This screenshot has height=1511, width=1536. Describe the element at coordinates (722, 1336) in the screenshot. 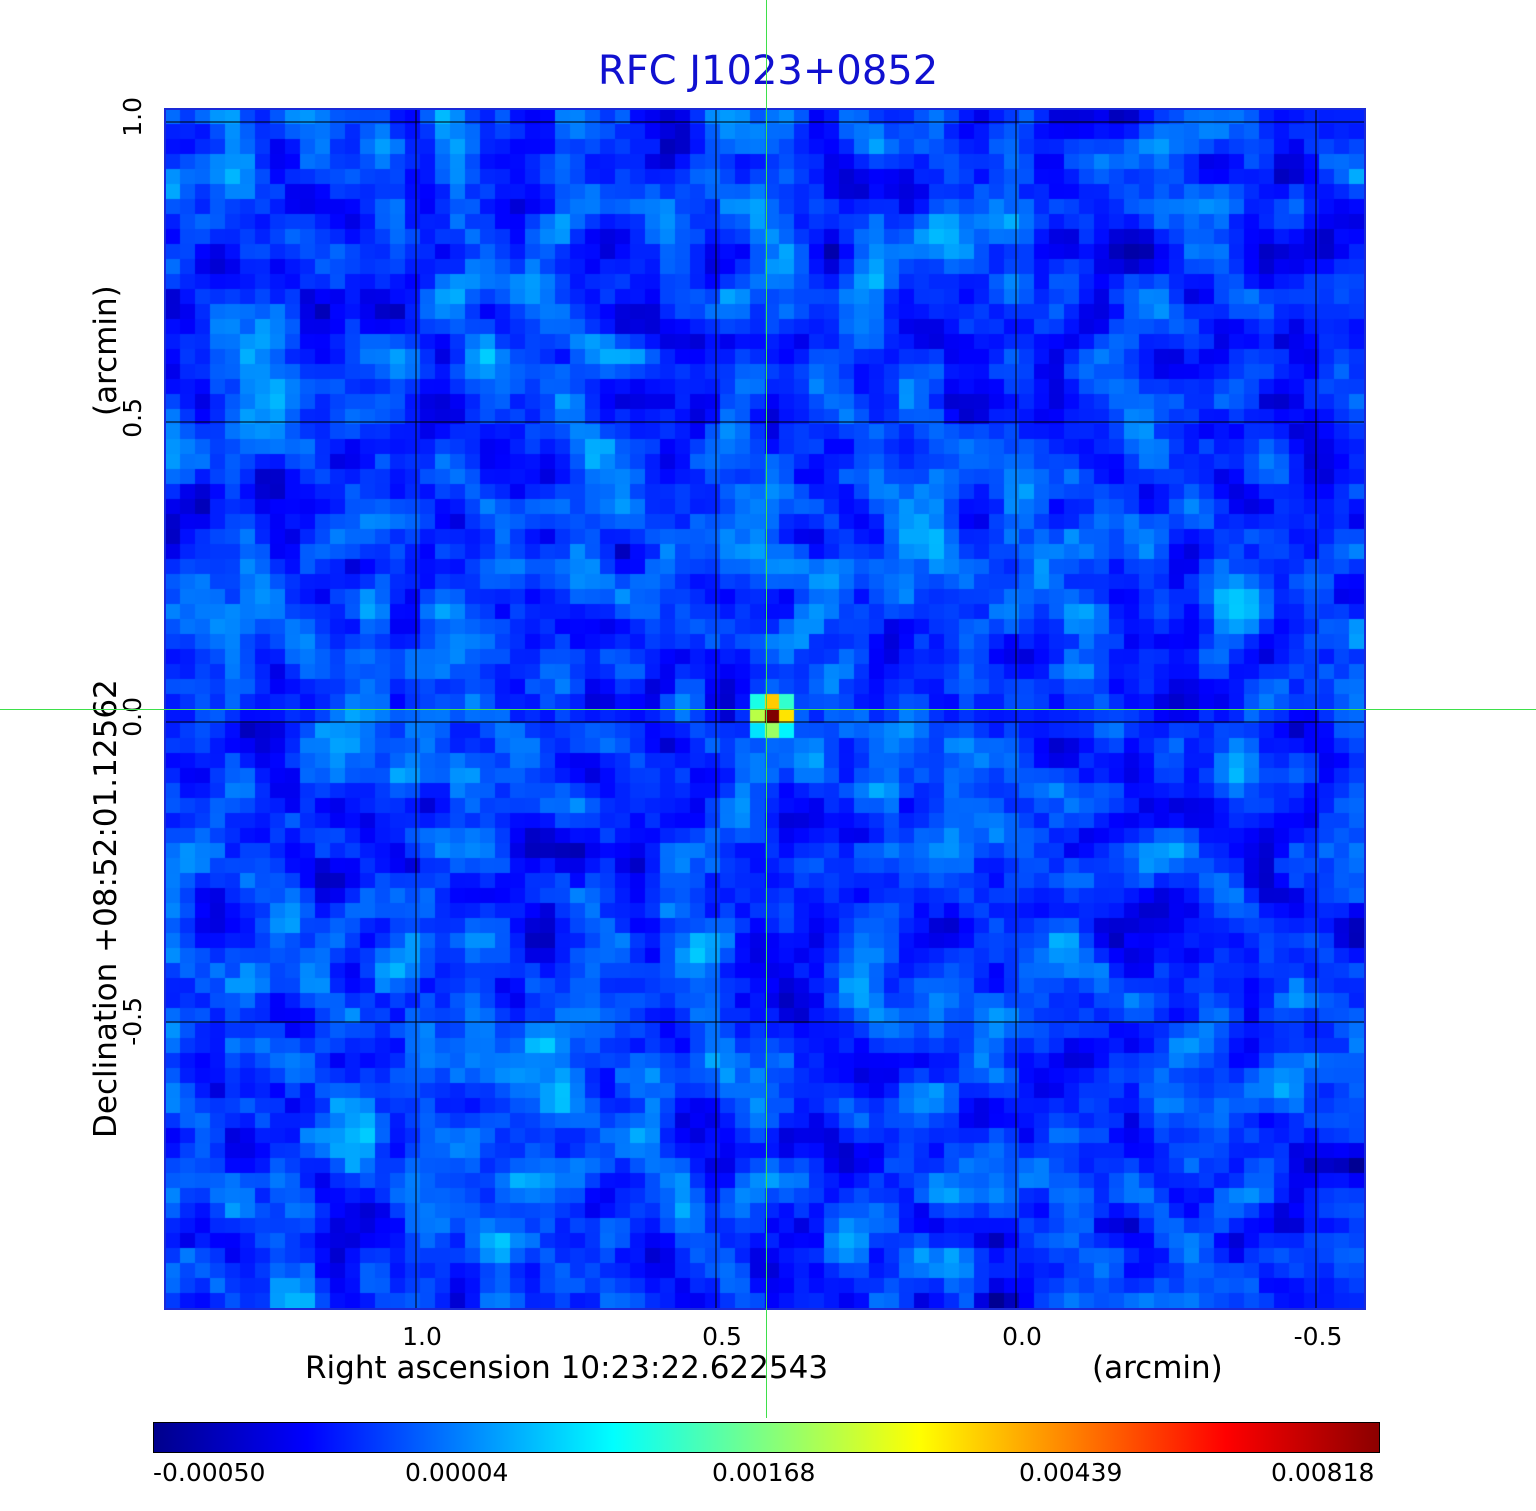

I see `x-tick-label: 0.5` at that location.